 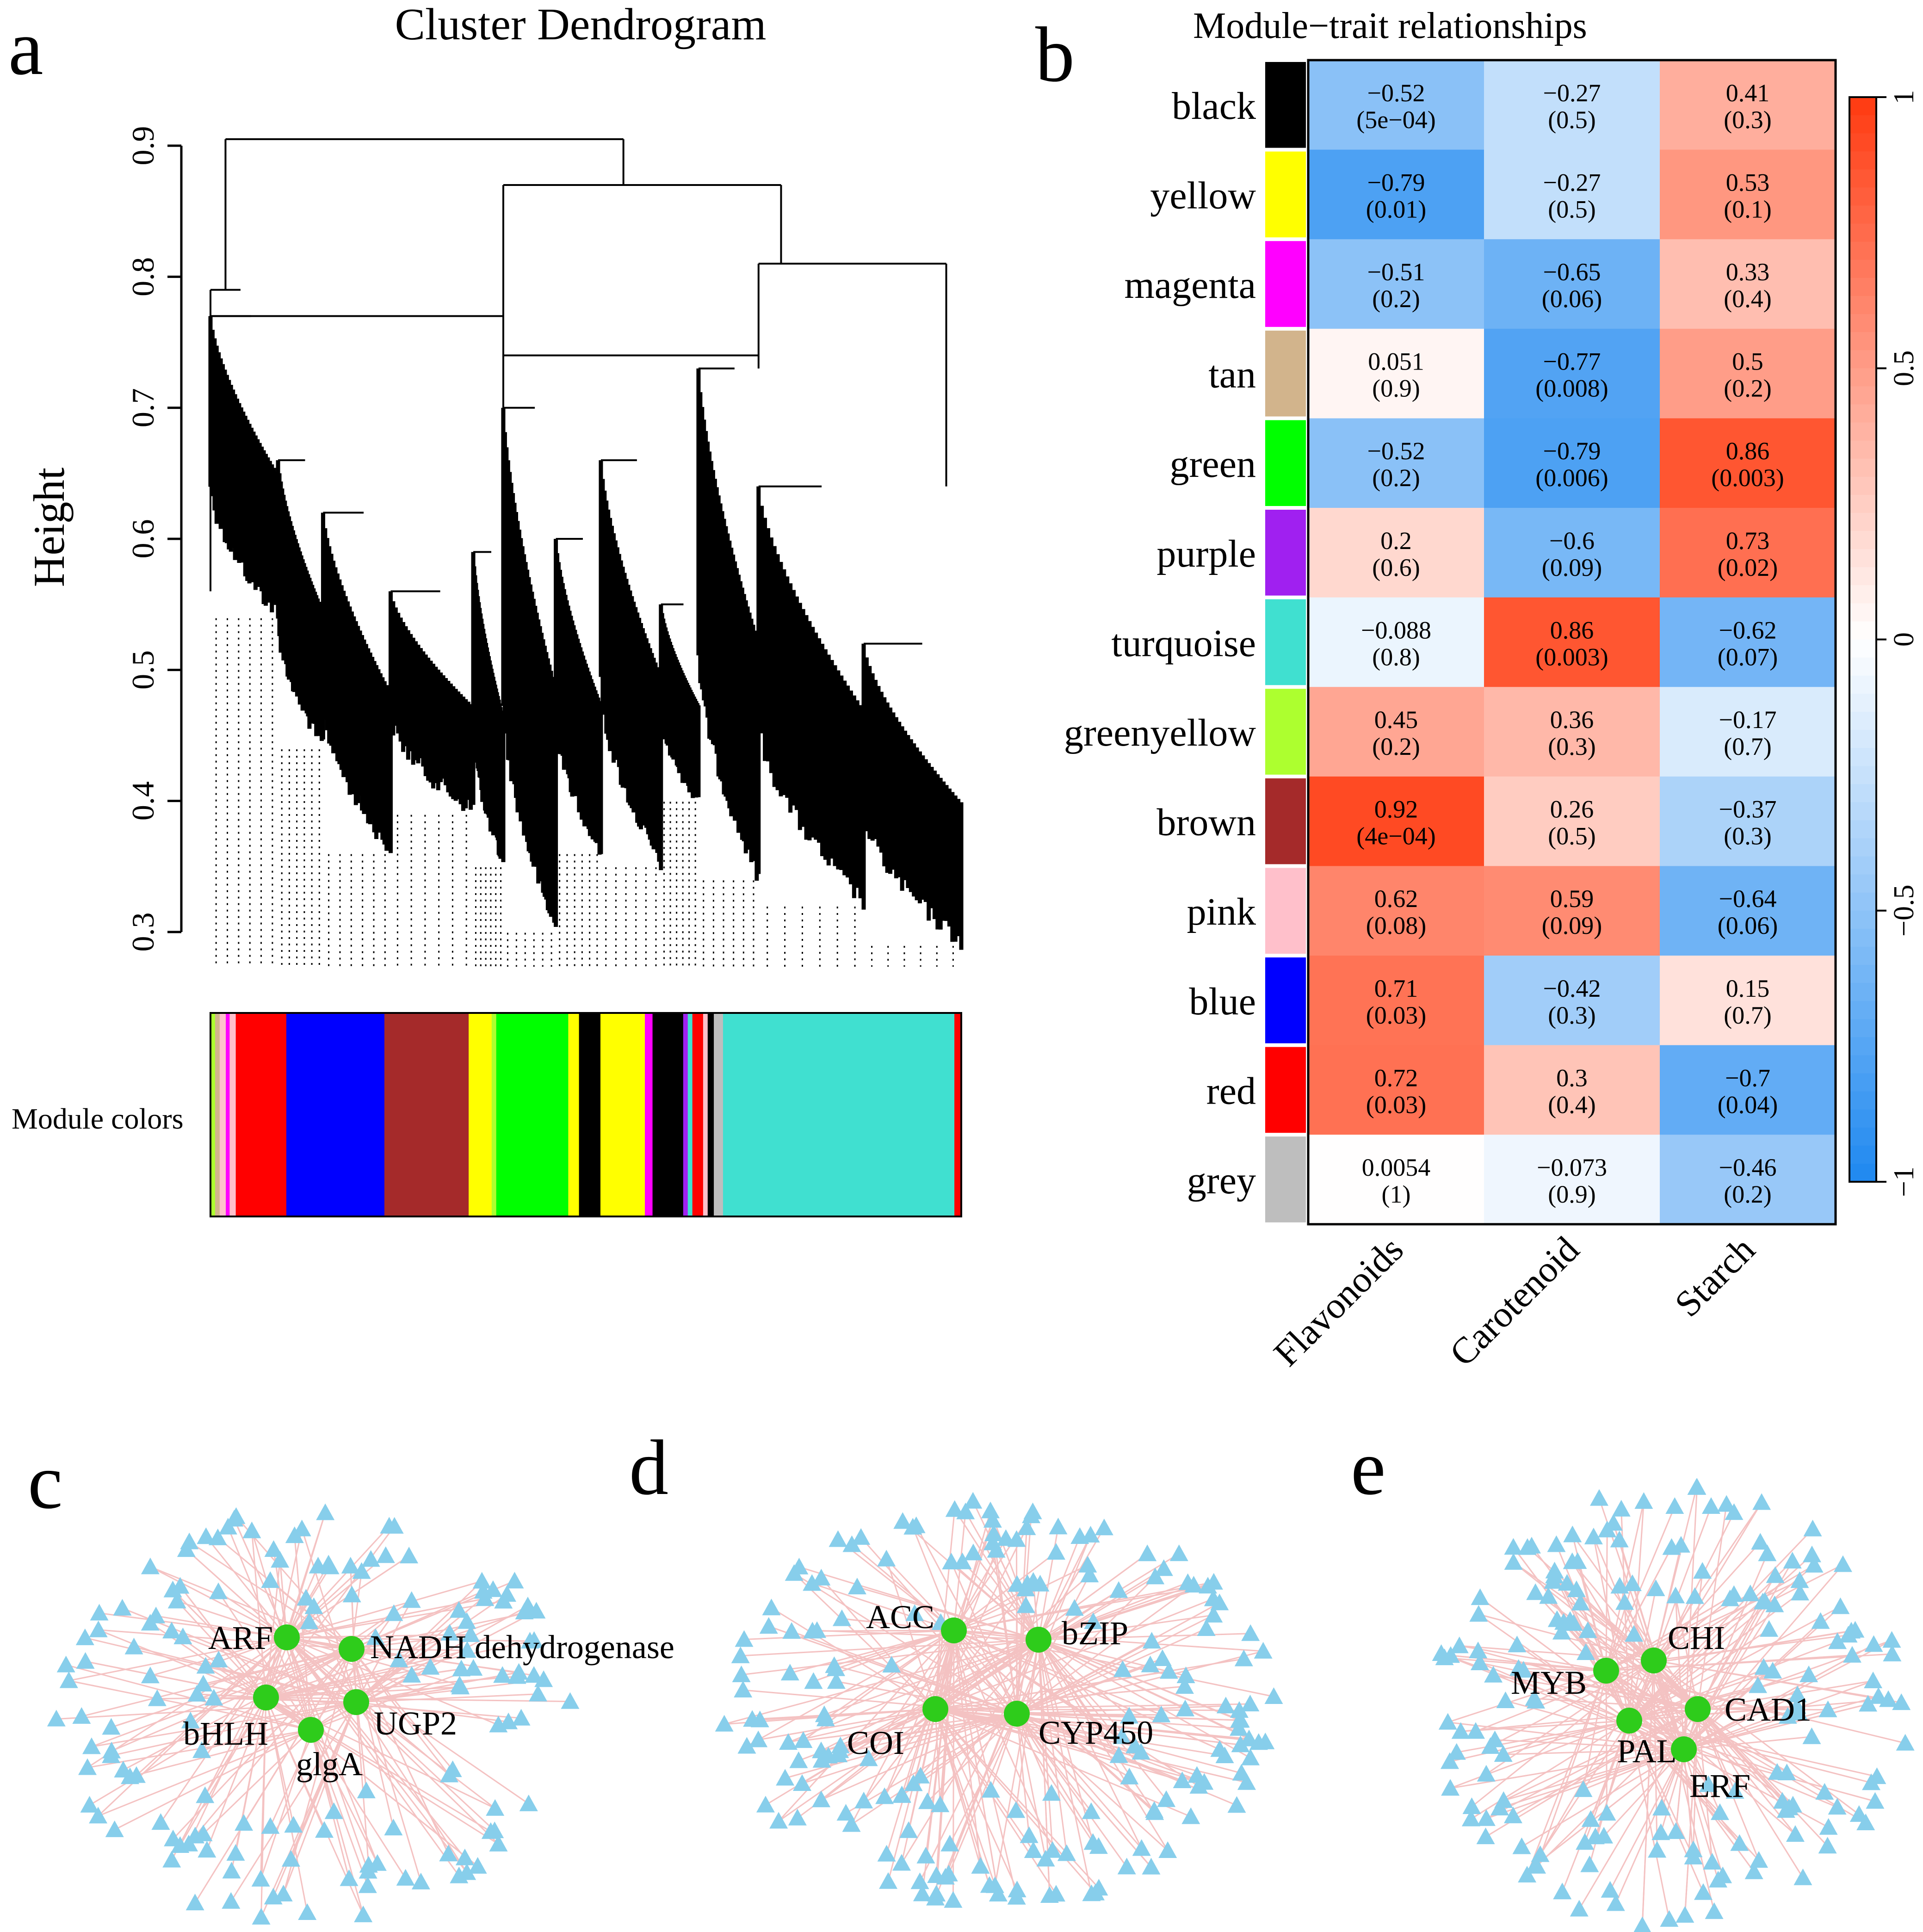 What do you see at coordinates (1396, 1078) in the screenshot?
I see `heat-cell-corr: 0.72` at bounding box center [1396, 1078].